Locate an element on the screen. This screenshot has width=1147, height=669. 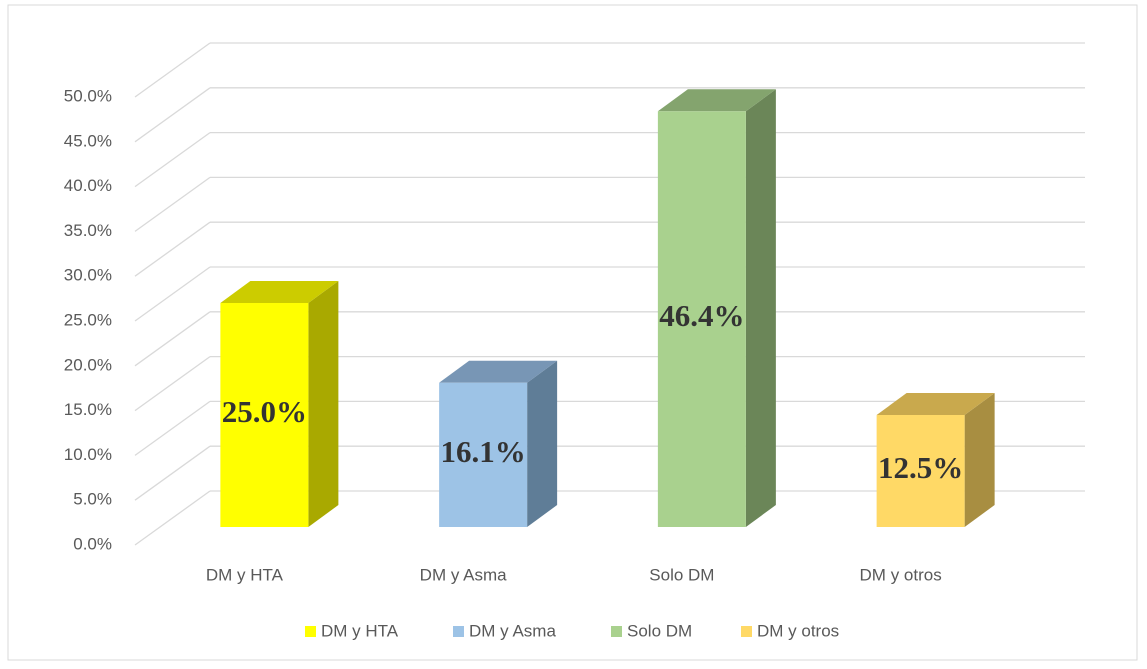
legend-label: DM y otros is located at coordinates (798, 630).